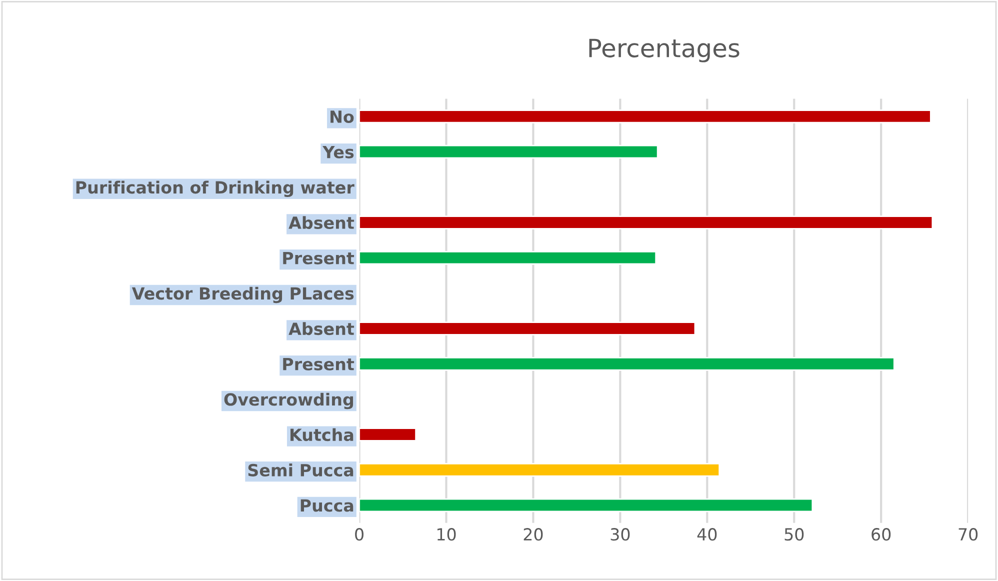 The width and height of the screenshot is (998, 581). What do you see at coordinates (533, 534) in the screenshot?
I see `x-tick-label: 20` at bounding box center [533, 534].